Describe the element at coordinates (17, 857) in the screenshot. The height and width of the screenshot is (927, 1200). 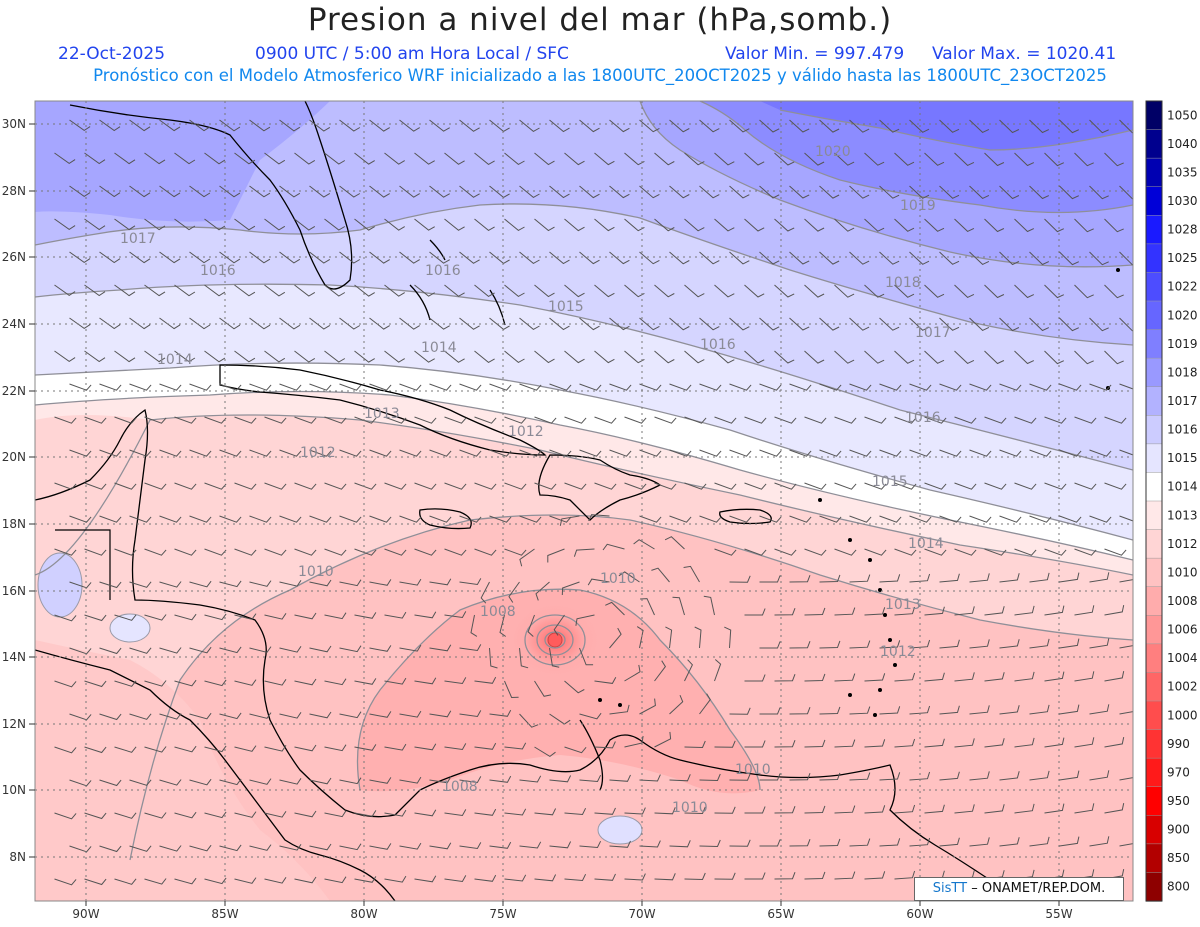
I see `lat-label: 8N` at that location.